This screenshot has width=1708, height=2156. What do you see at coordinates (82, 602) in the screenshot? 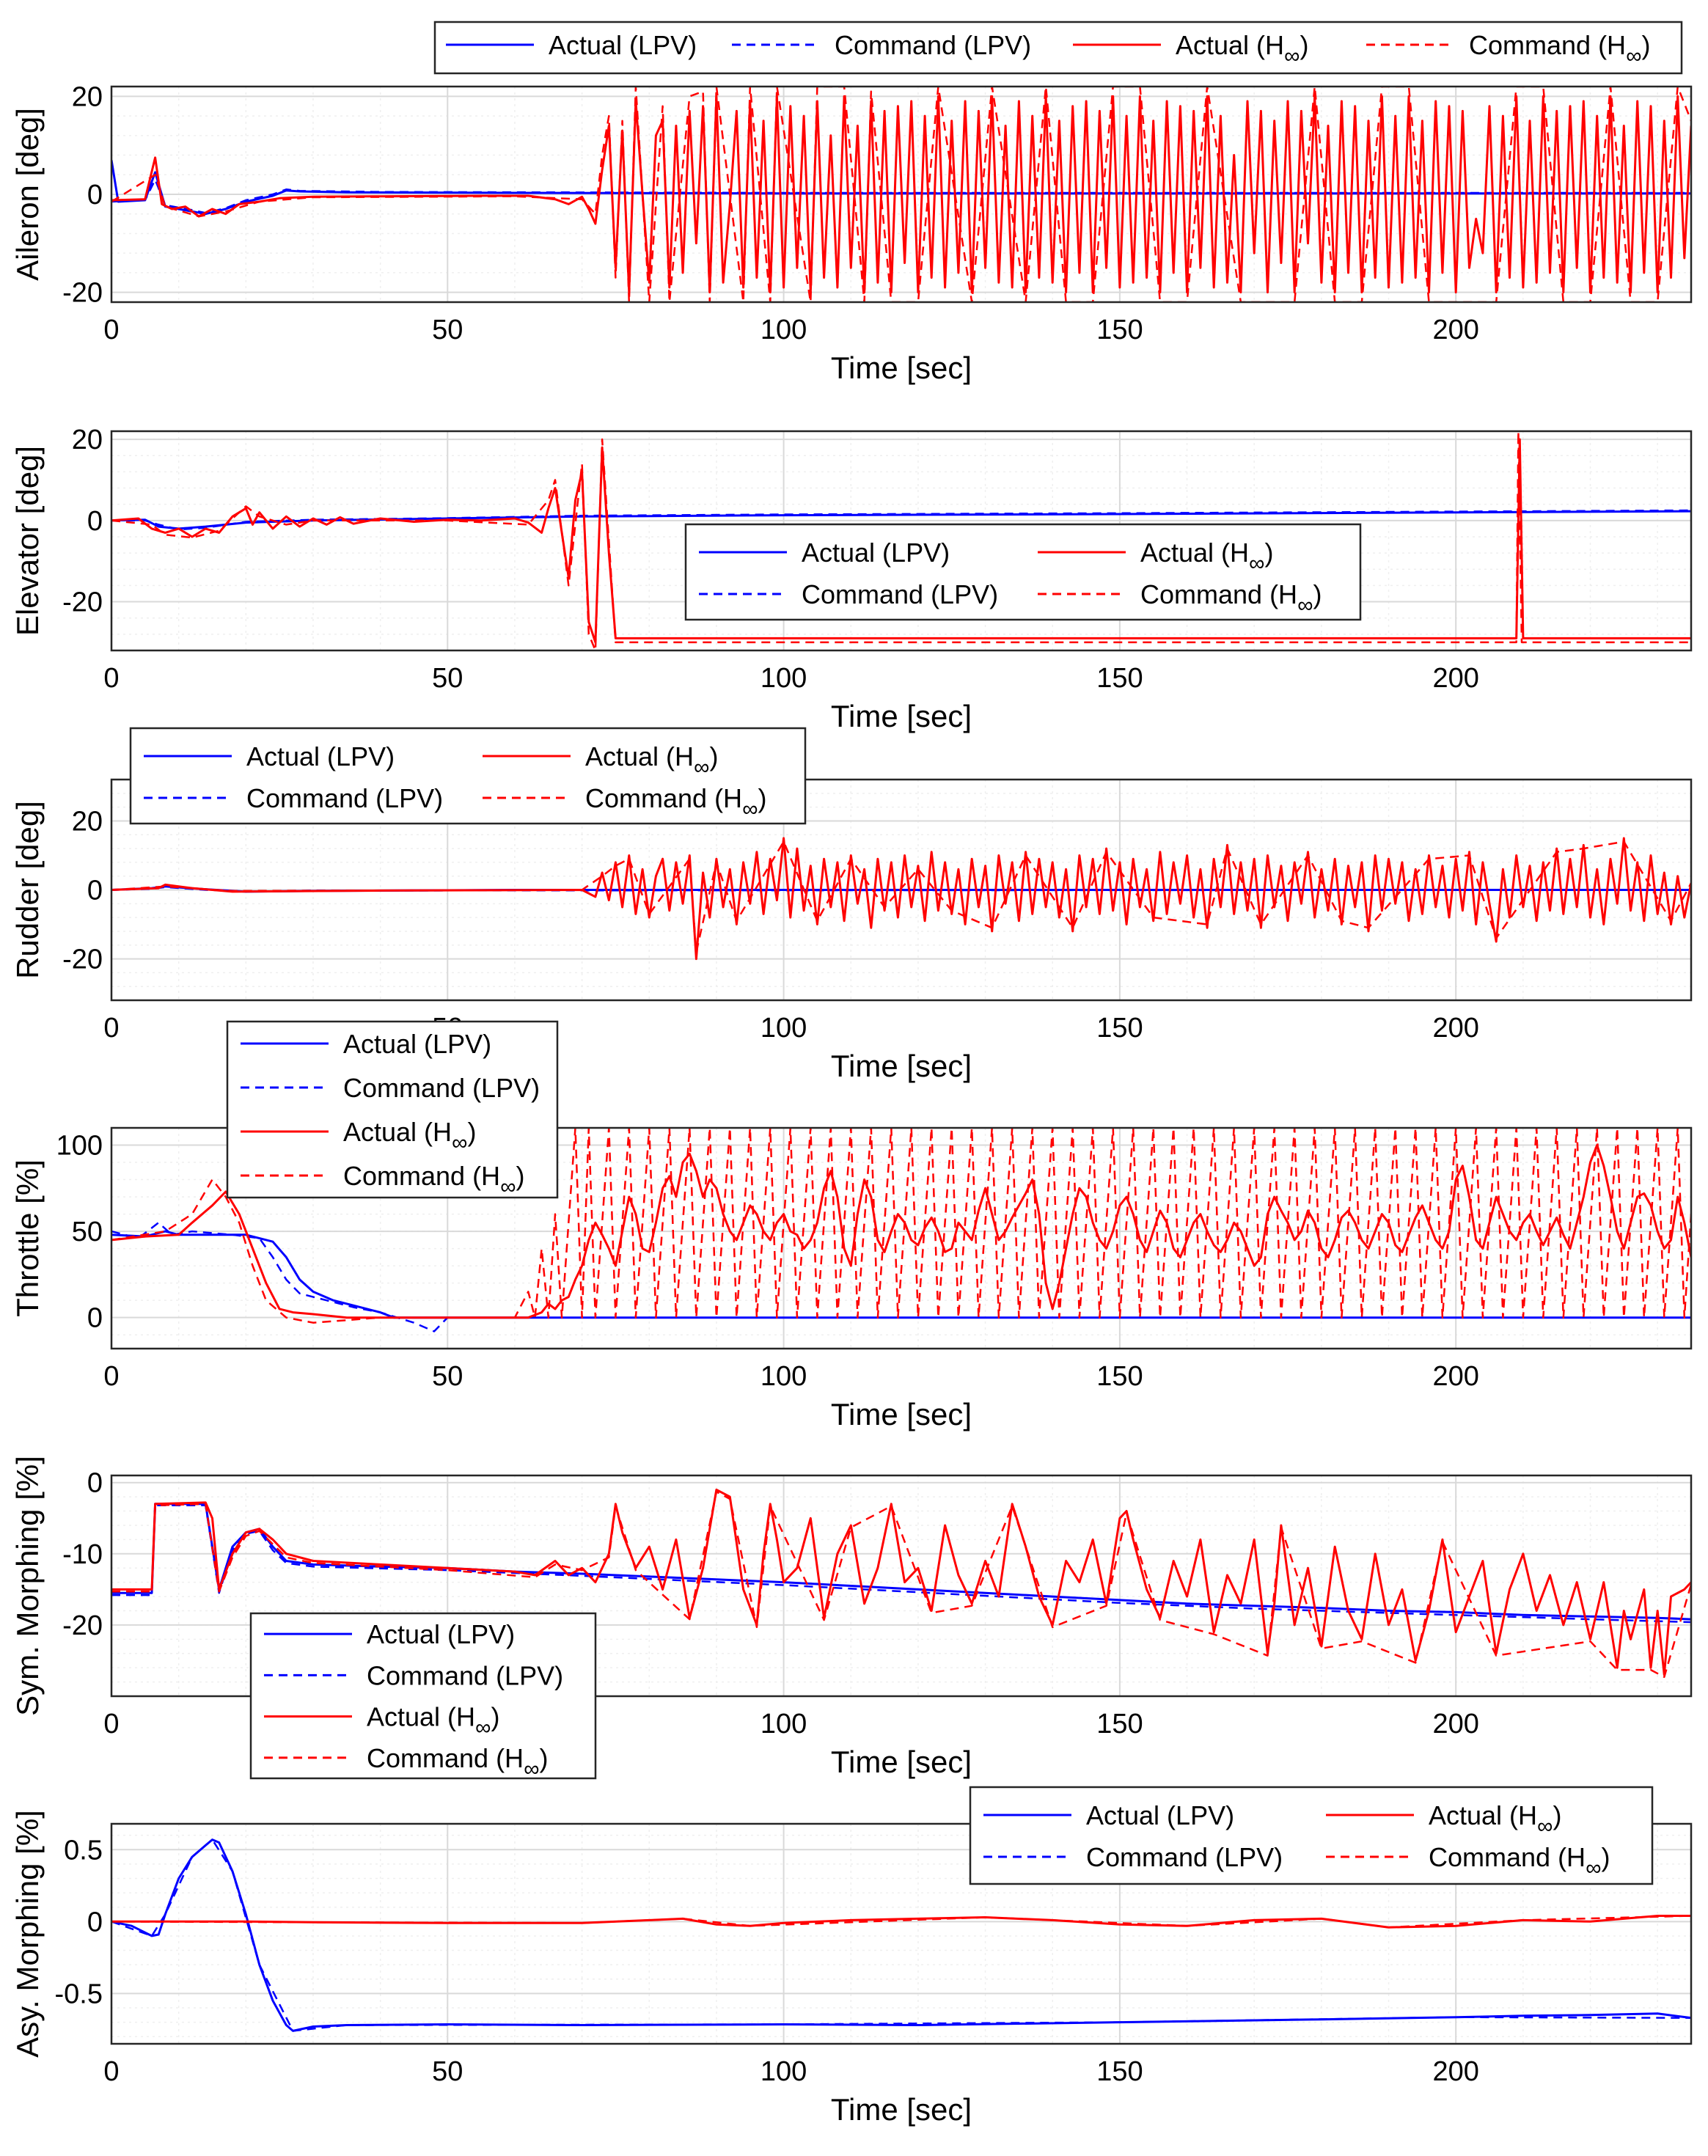
I see `elevator-ytick-label: -20` at bounding box center [82, 602].